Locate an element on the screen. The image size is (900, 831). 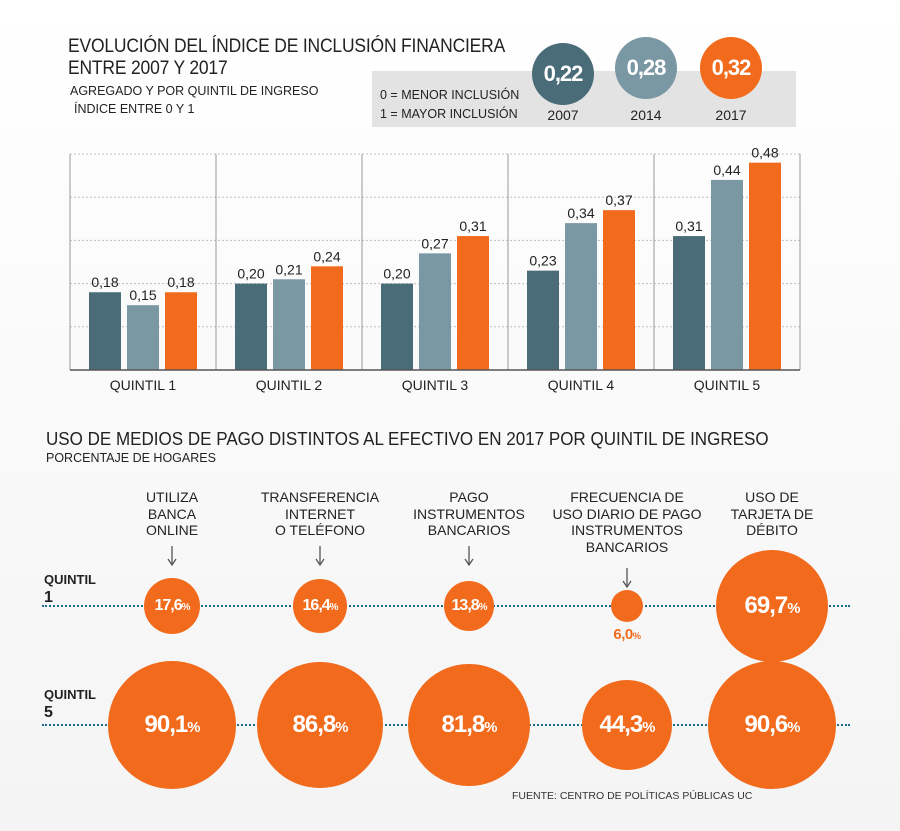
bubble-value-label: 69,7% is located at coordinates (772, 605).